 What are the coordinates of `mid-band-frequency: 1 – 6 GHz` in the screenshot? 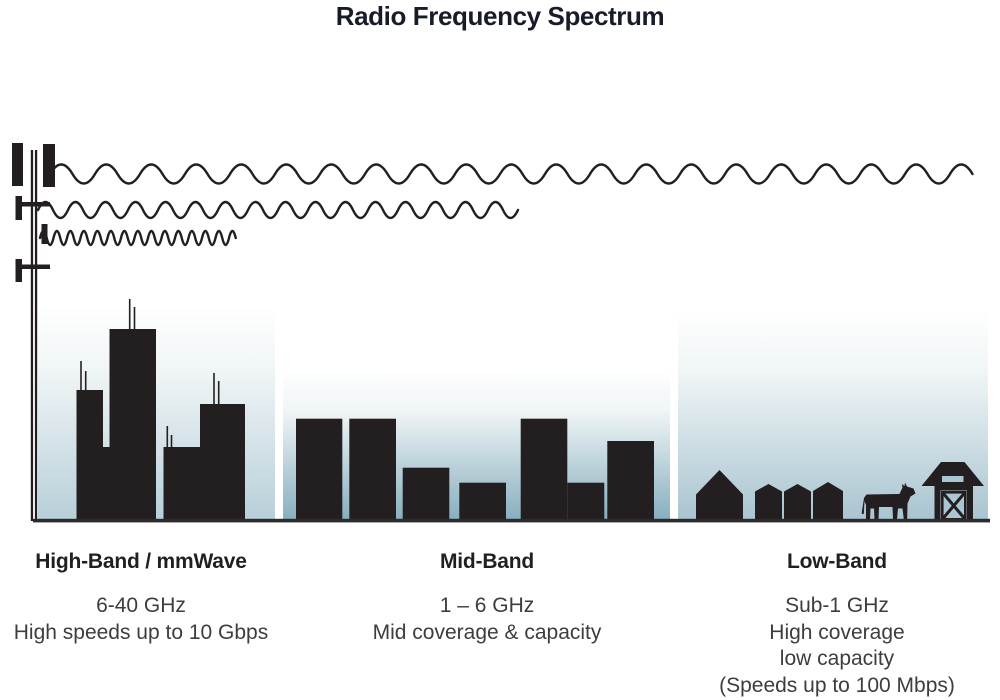 It's located at (487, 605).